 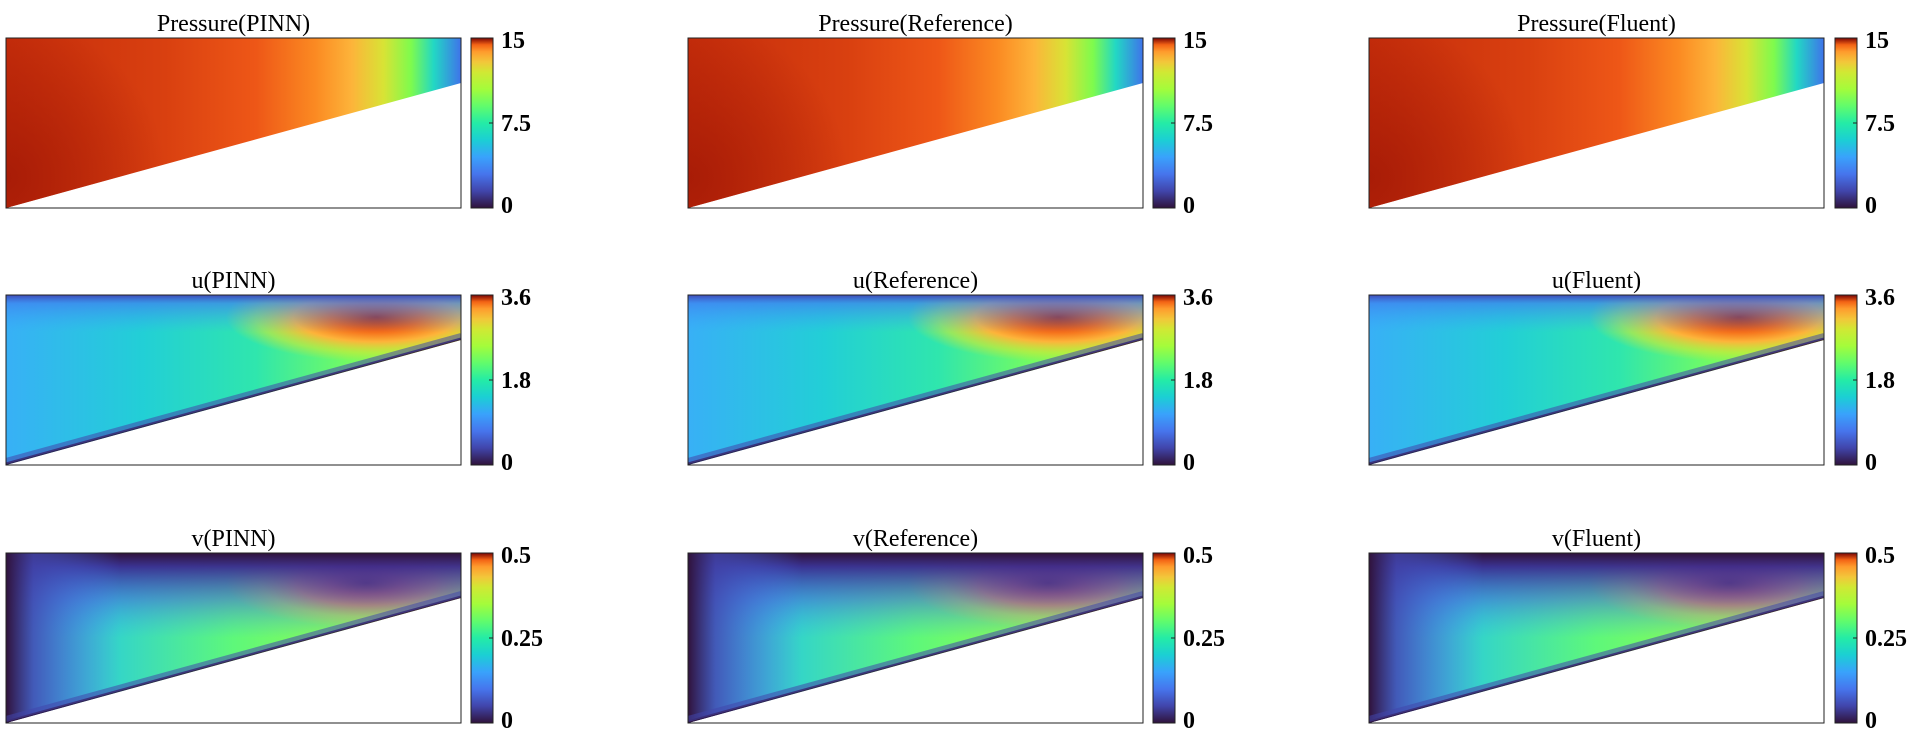 I want to click on subplot-u: u(Reference) 3.6 1.8 0, so click(x=950, y=372).